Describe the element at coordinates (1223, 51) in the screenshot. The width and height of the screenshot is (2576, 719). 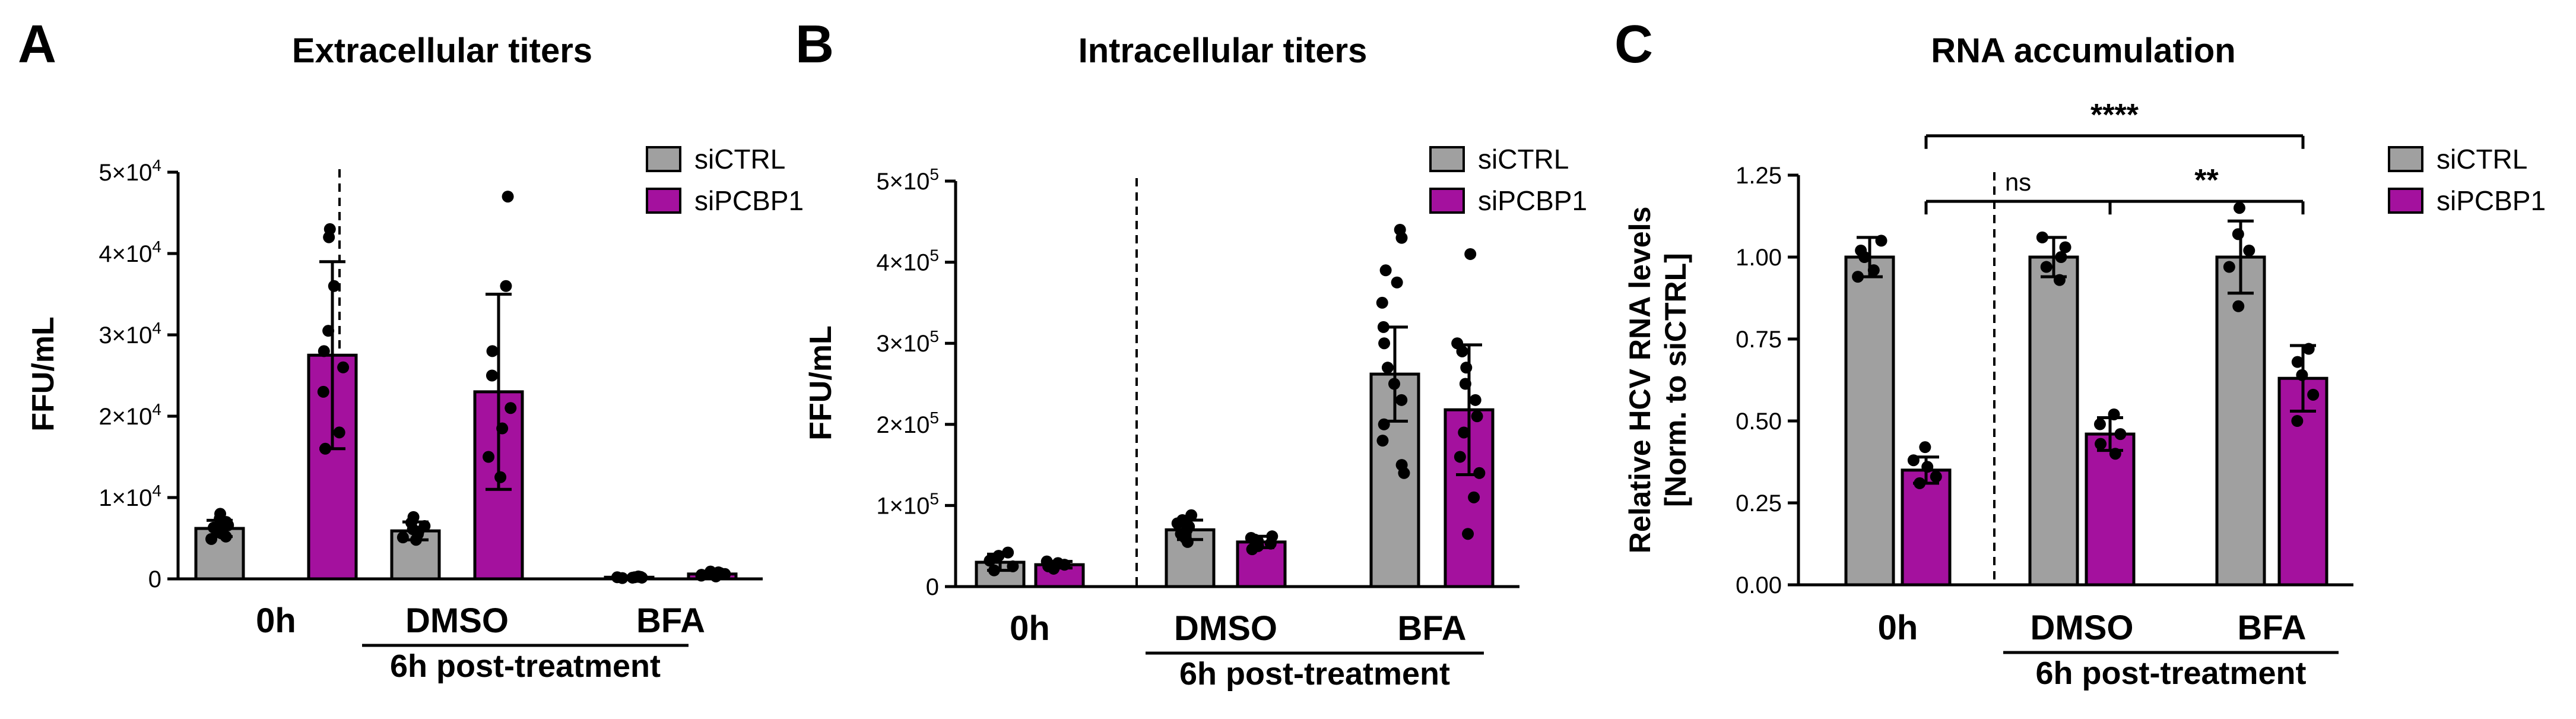
I see `chart-title: Intracellular titers` at that location.